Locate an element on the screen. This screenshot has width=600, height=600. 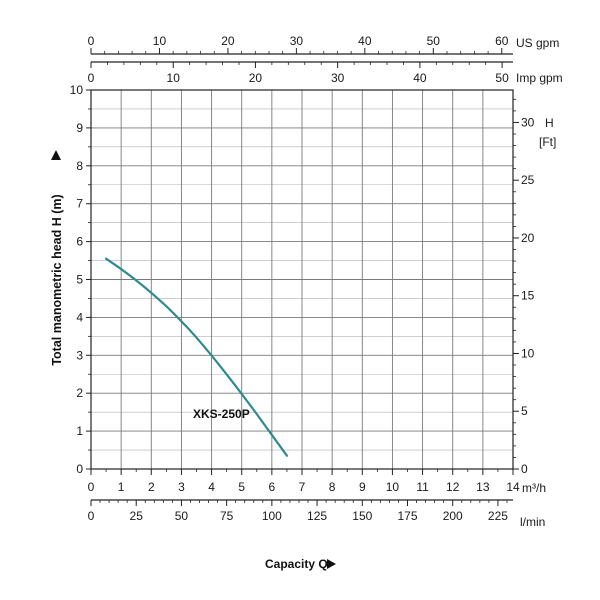
y-tick-label: 6 is located at coordinates (79, 242).